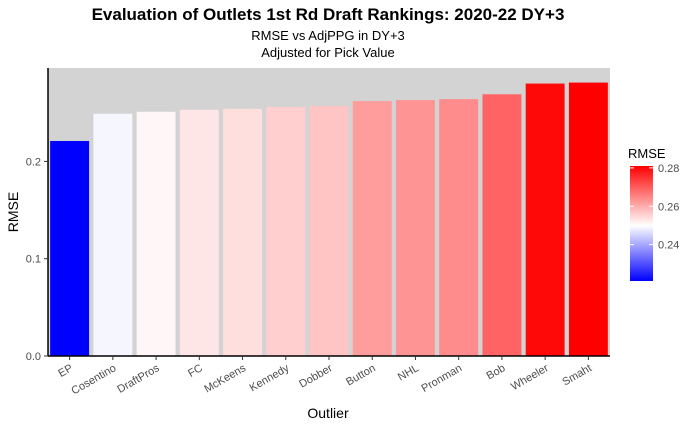 The height and width of the screenshot is (426, 696). I want to click on x-tick-label: Pronman, so click(442, 378).